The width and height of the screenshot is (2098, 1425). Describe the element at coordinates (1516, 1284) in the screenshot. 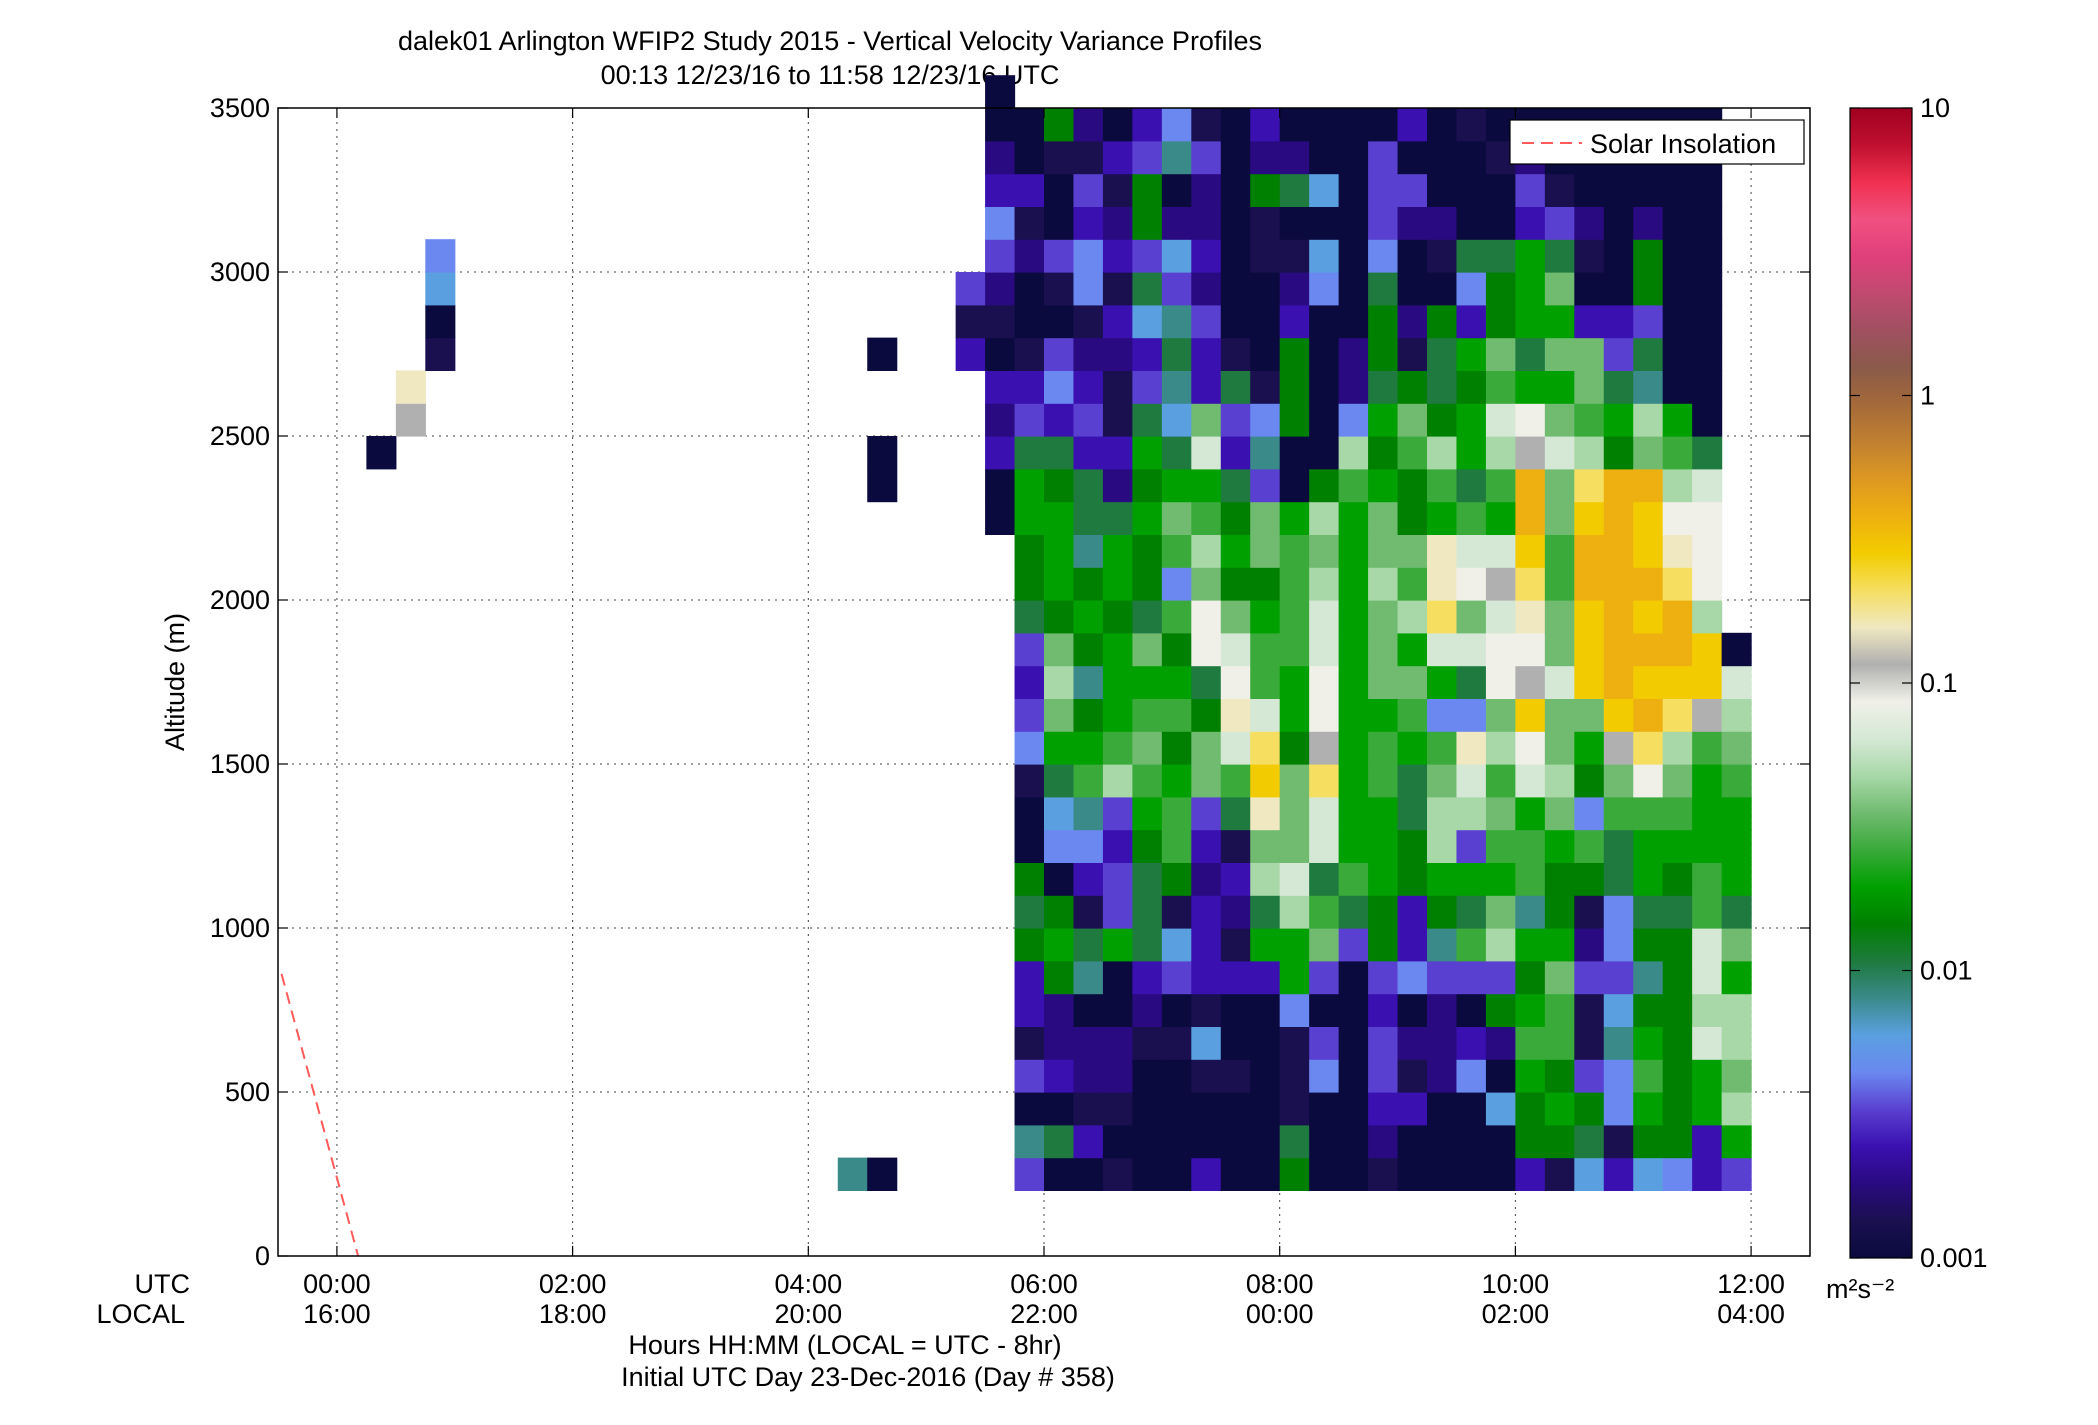

I see `x-tick-label-utc: 10:00` at that location.